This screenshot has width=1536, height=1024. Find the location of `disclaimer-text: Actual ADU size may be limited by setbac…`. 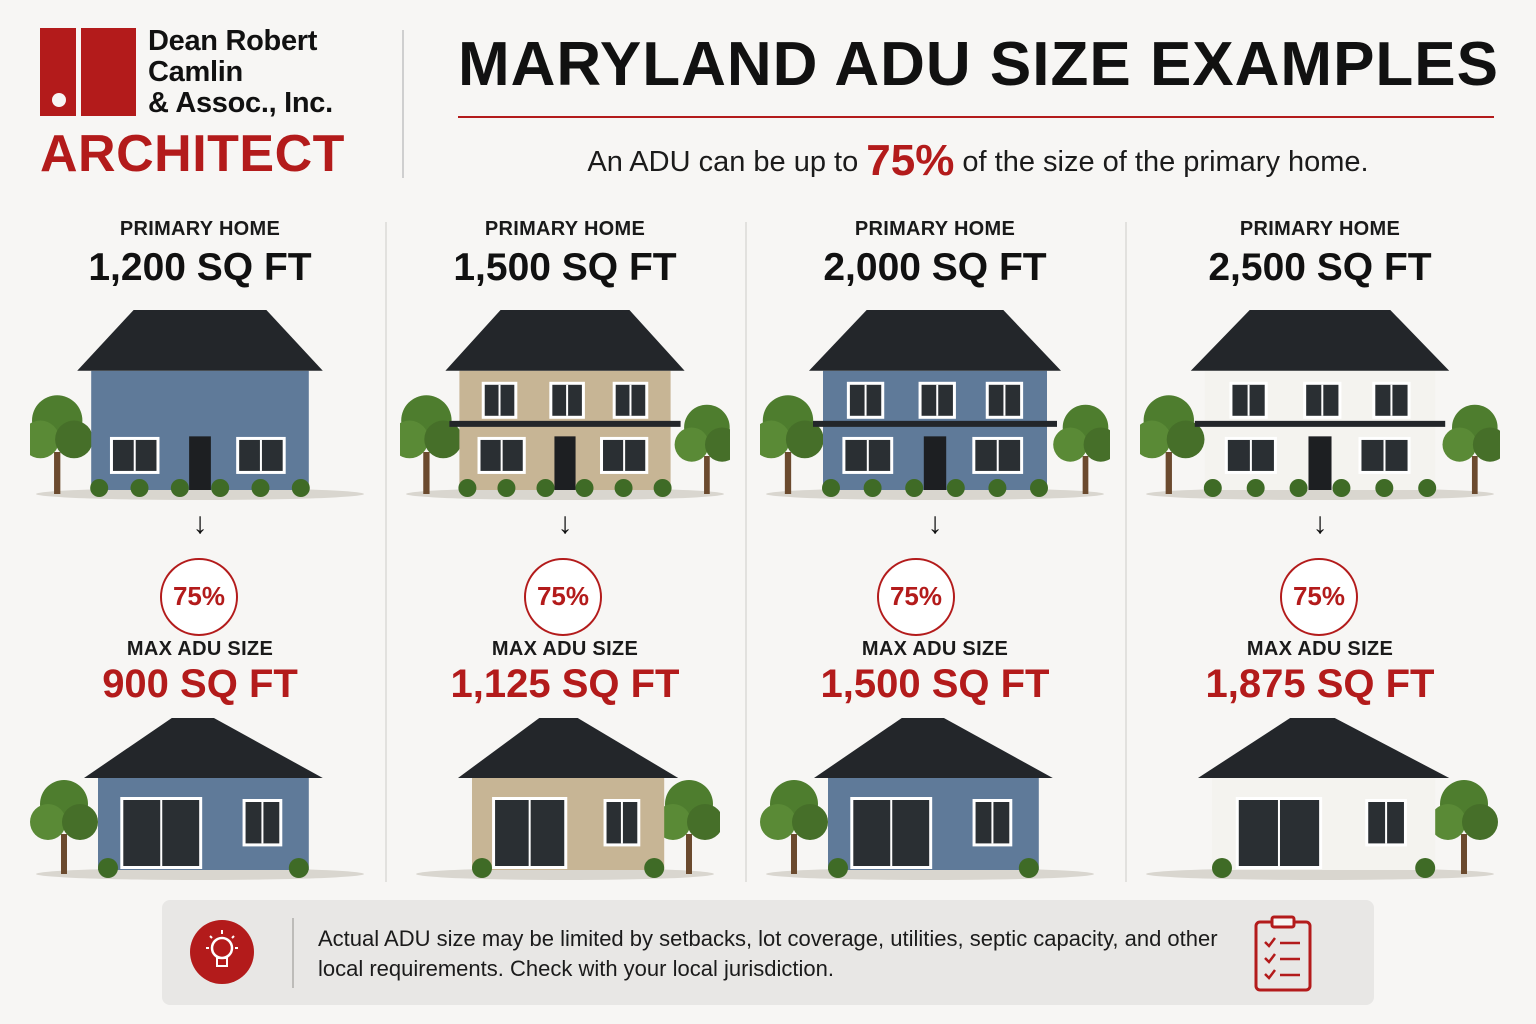

disclaimer-text: Actual ADU size may be limited by setbac… is located at coordinates (768, 953).